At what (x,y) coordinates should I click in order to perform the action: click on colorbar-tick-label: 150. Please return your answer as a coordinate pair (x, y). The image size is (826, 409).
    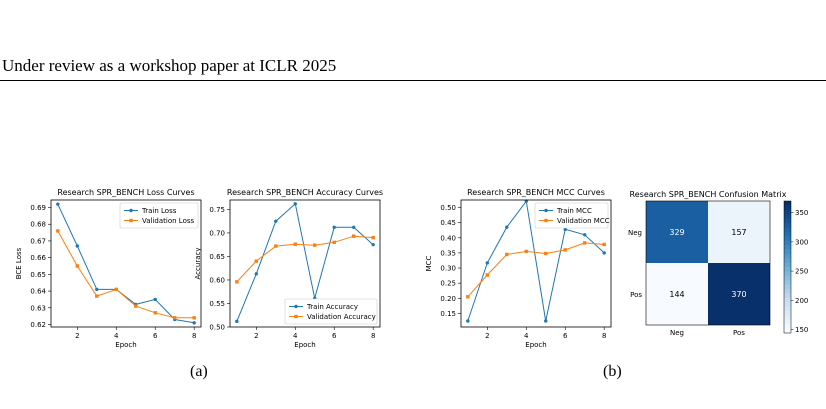
    Looking at the image, I should click on (801, 330).